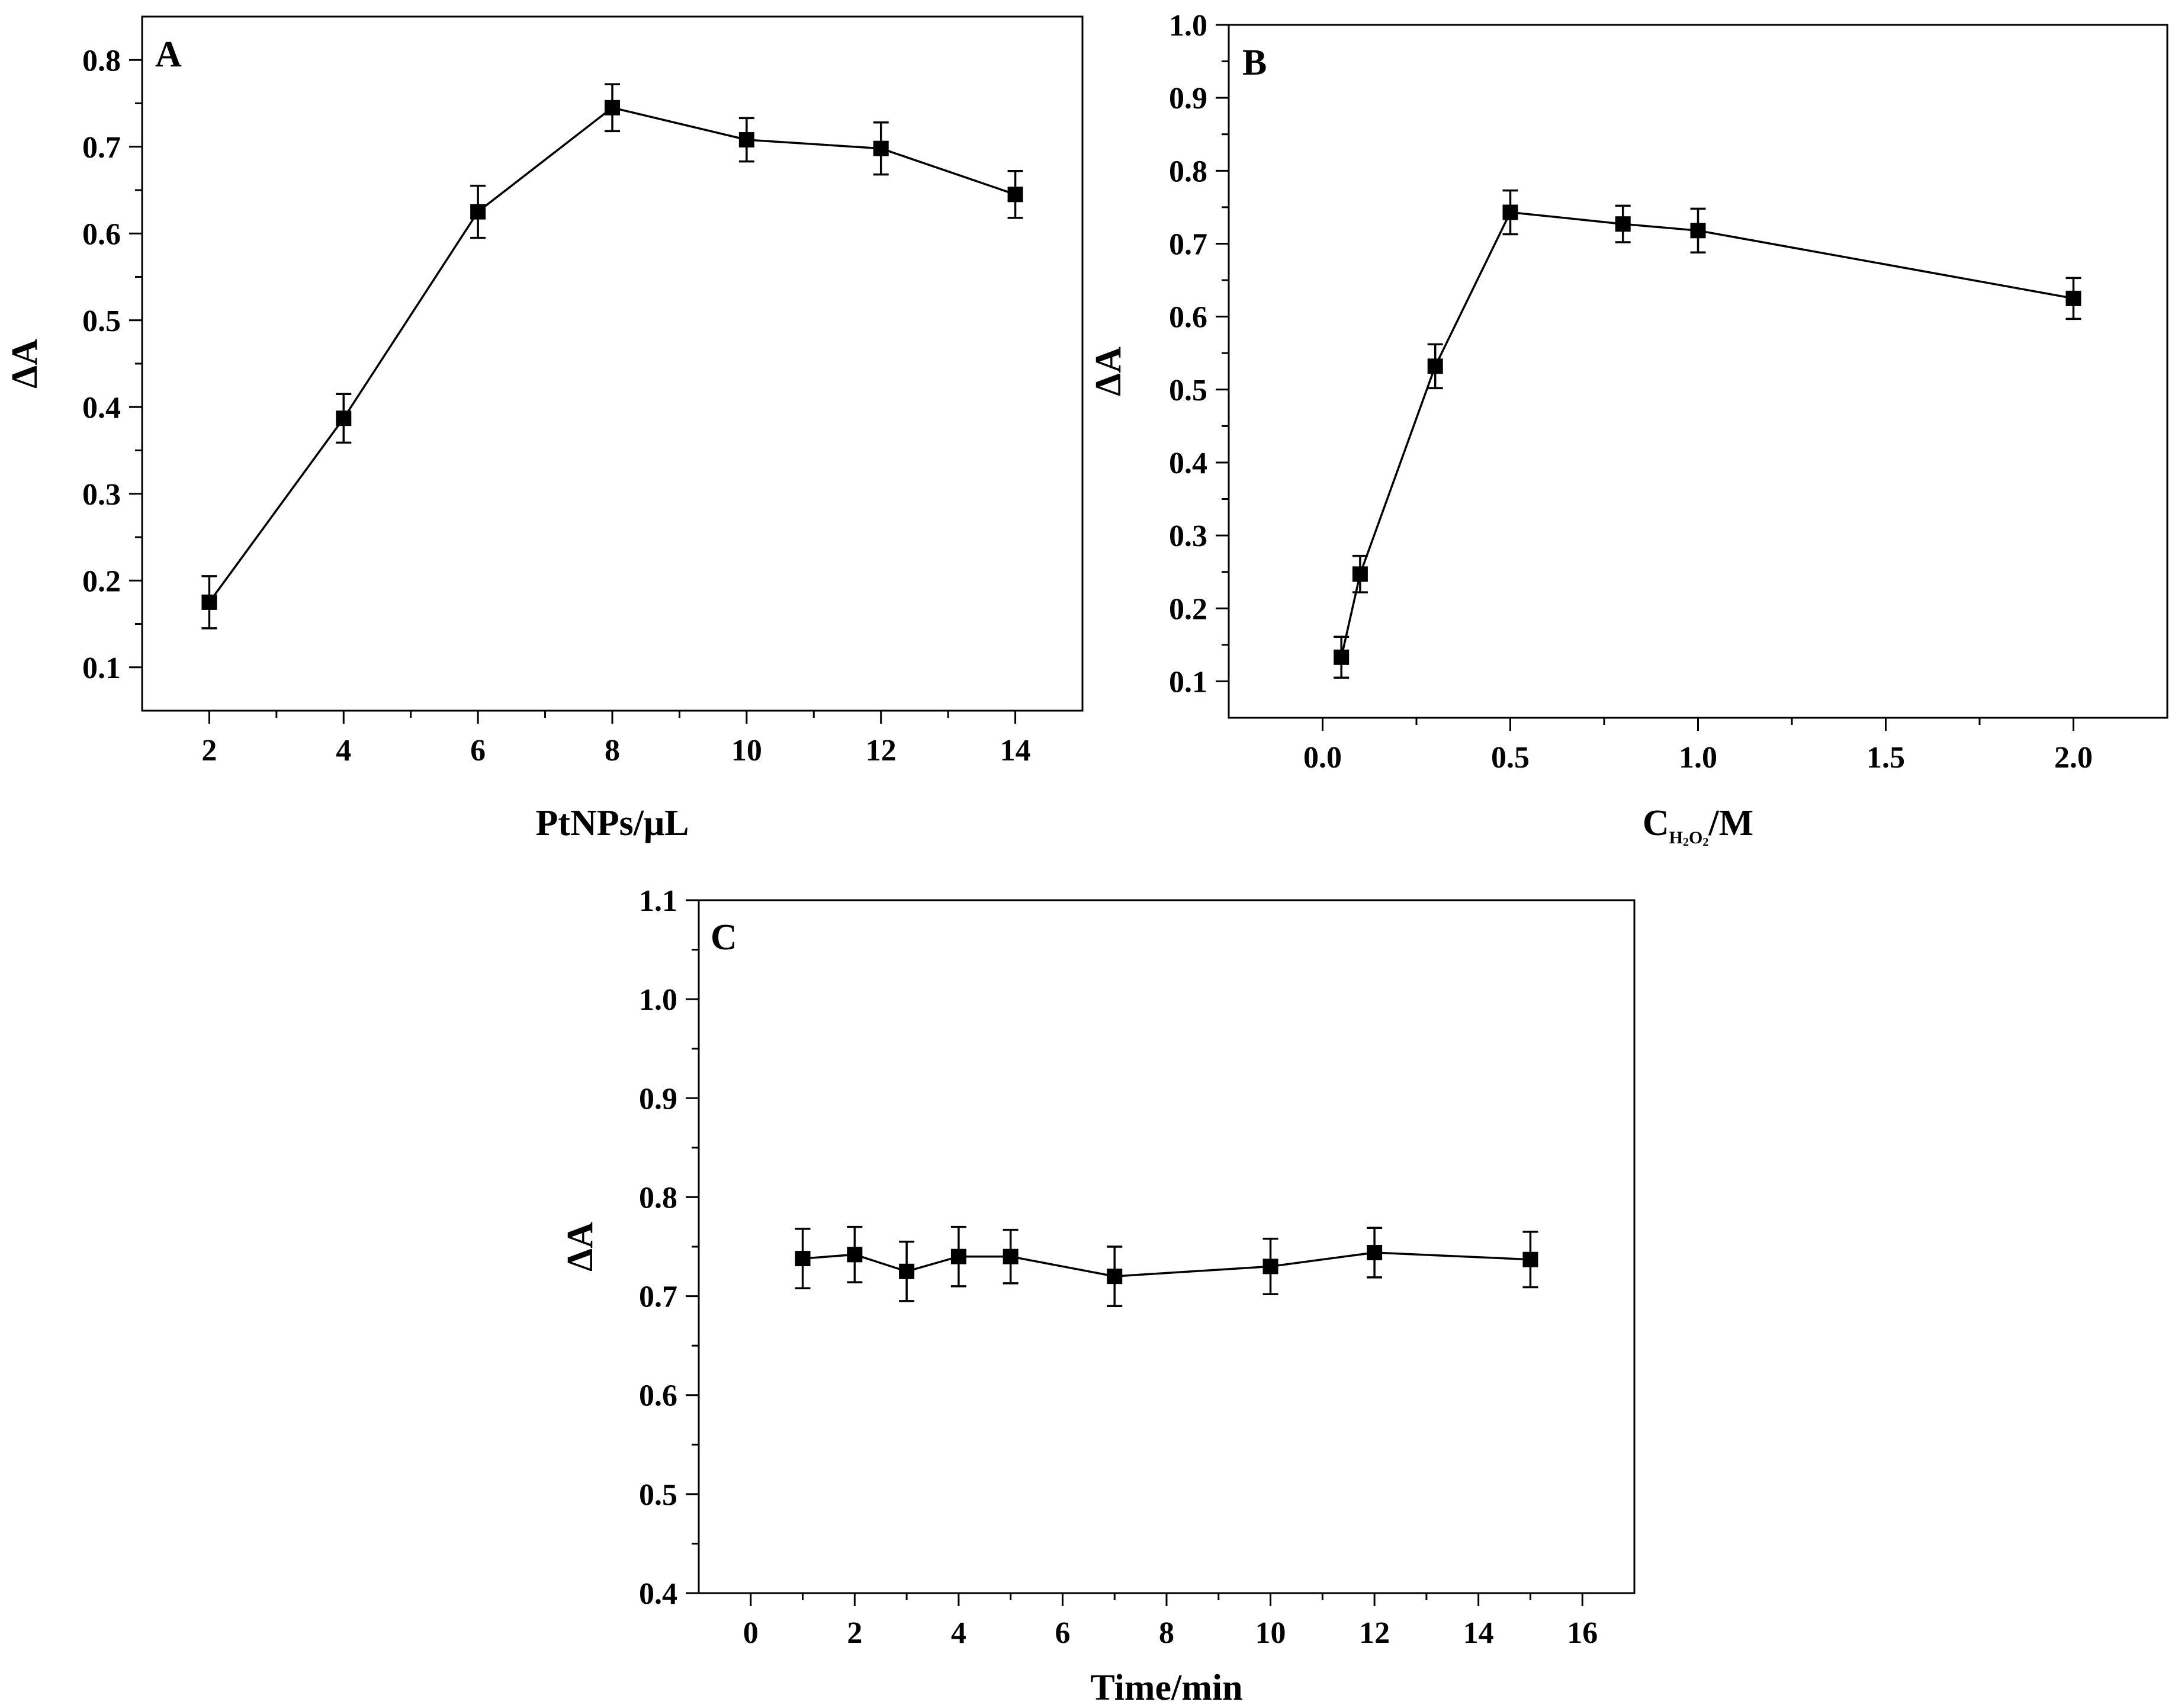 The width and height of the screenshot is (2175, 1708). I want to click on x-tick-label: 0.0, so click(1322, 758).